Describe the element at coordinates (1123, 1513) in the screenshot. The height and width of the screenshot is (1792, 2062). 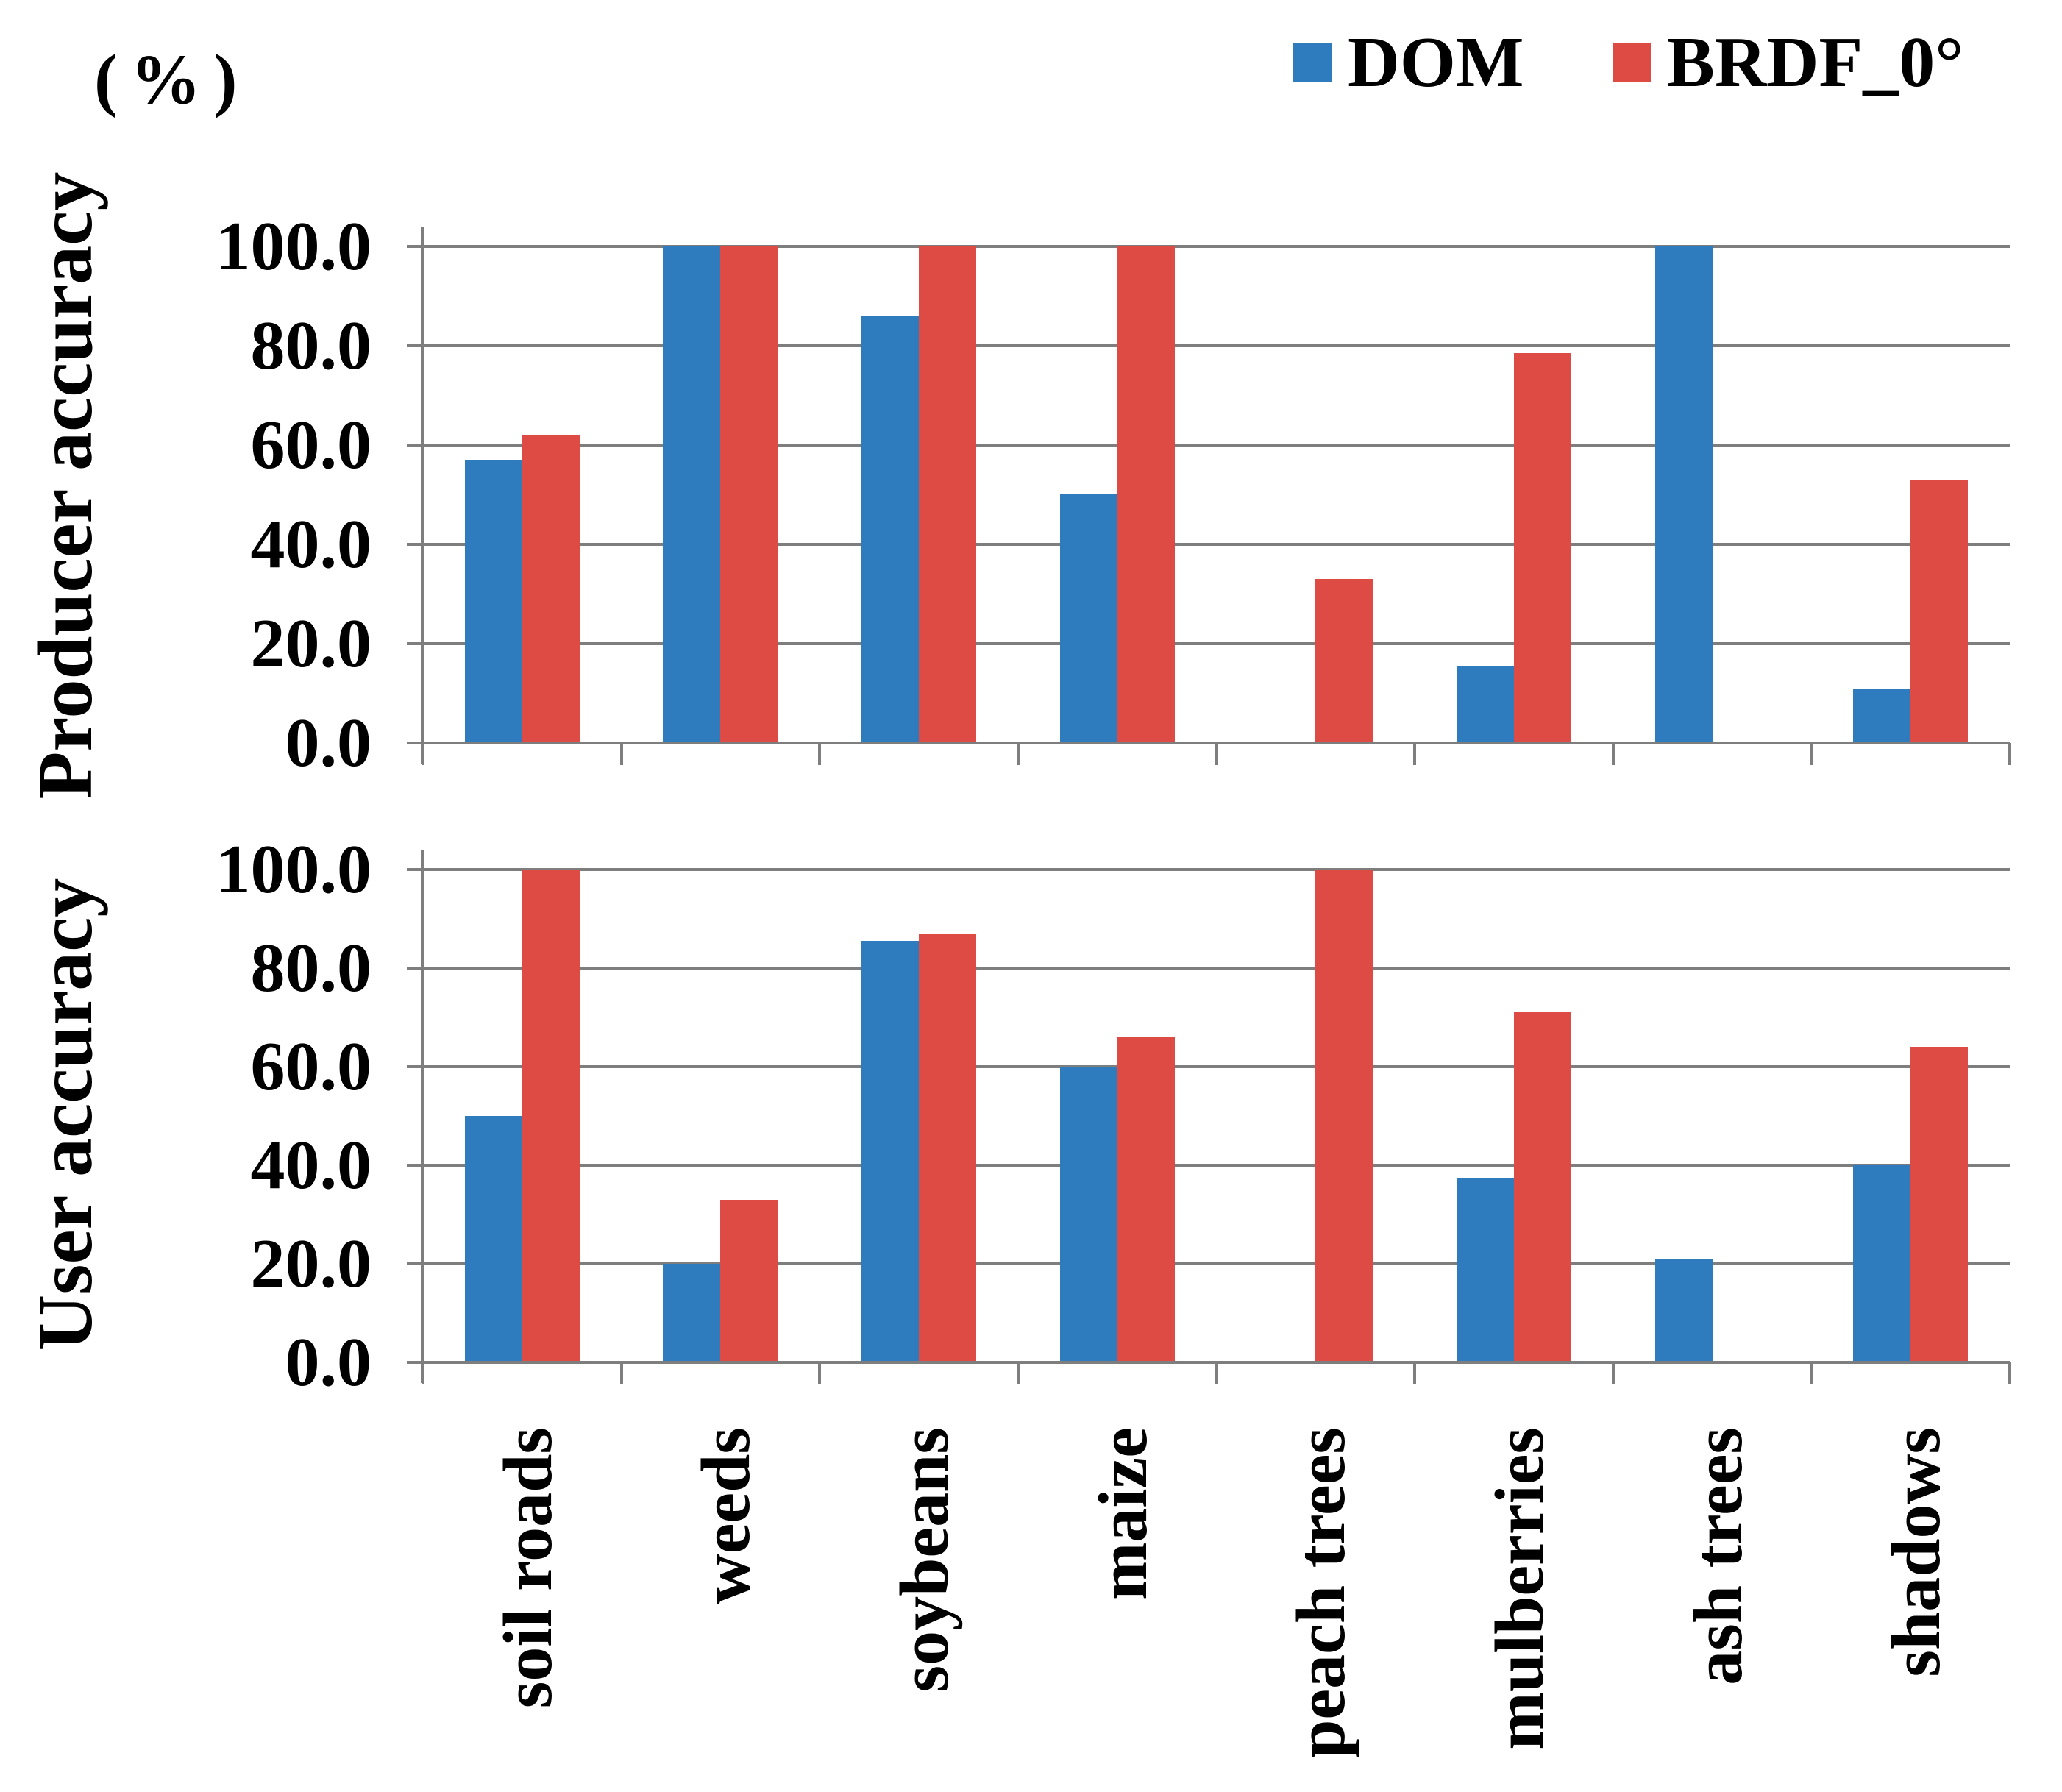
I see `category-label-maize: maize` at that location.